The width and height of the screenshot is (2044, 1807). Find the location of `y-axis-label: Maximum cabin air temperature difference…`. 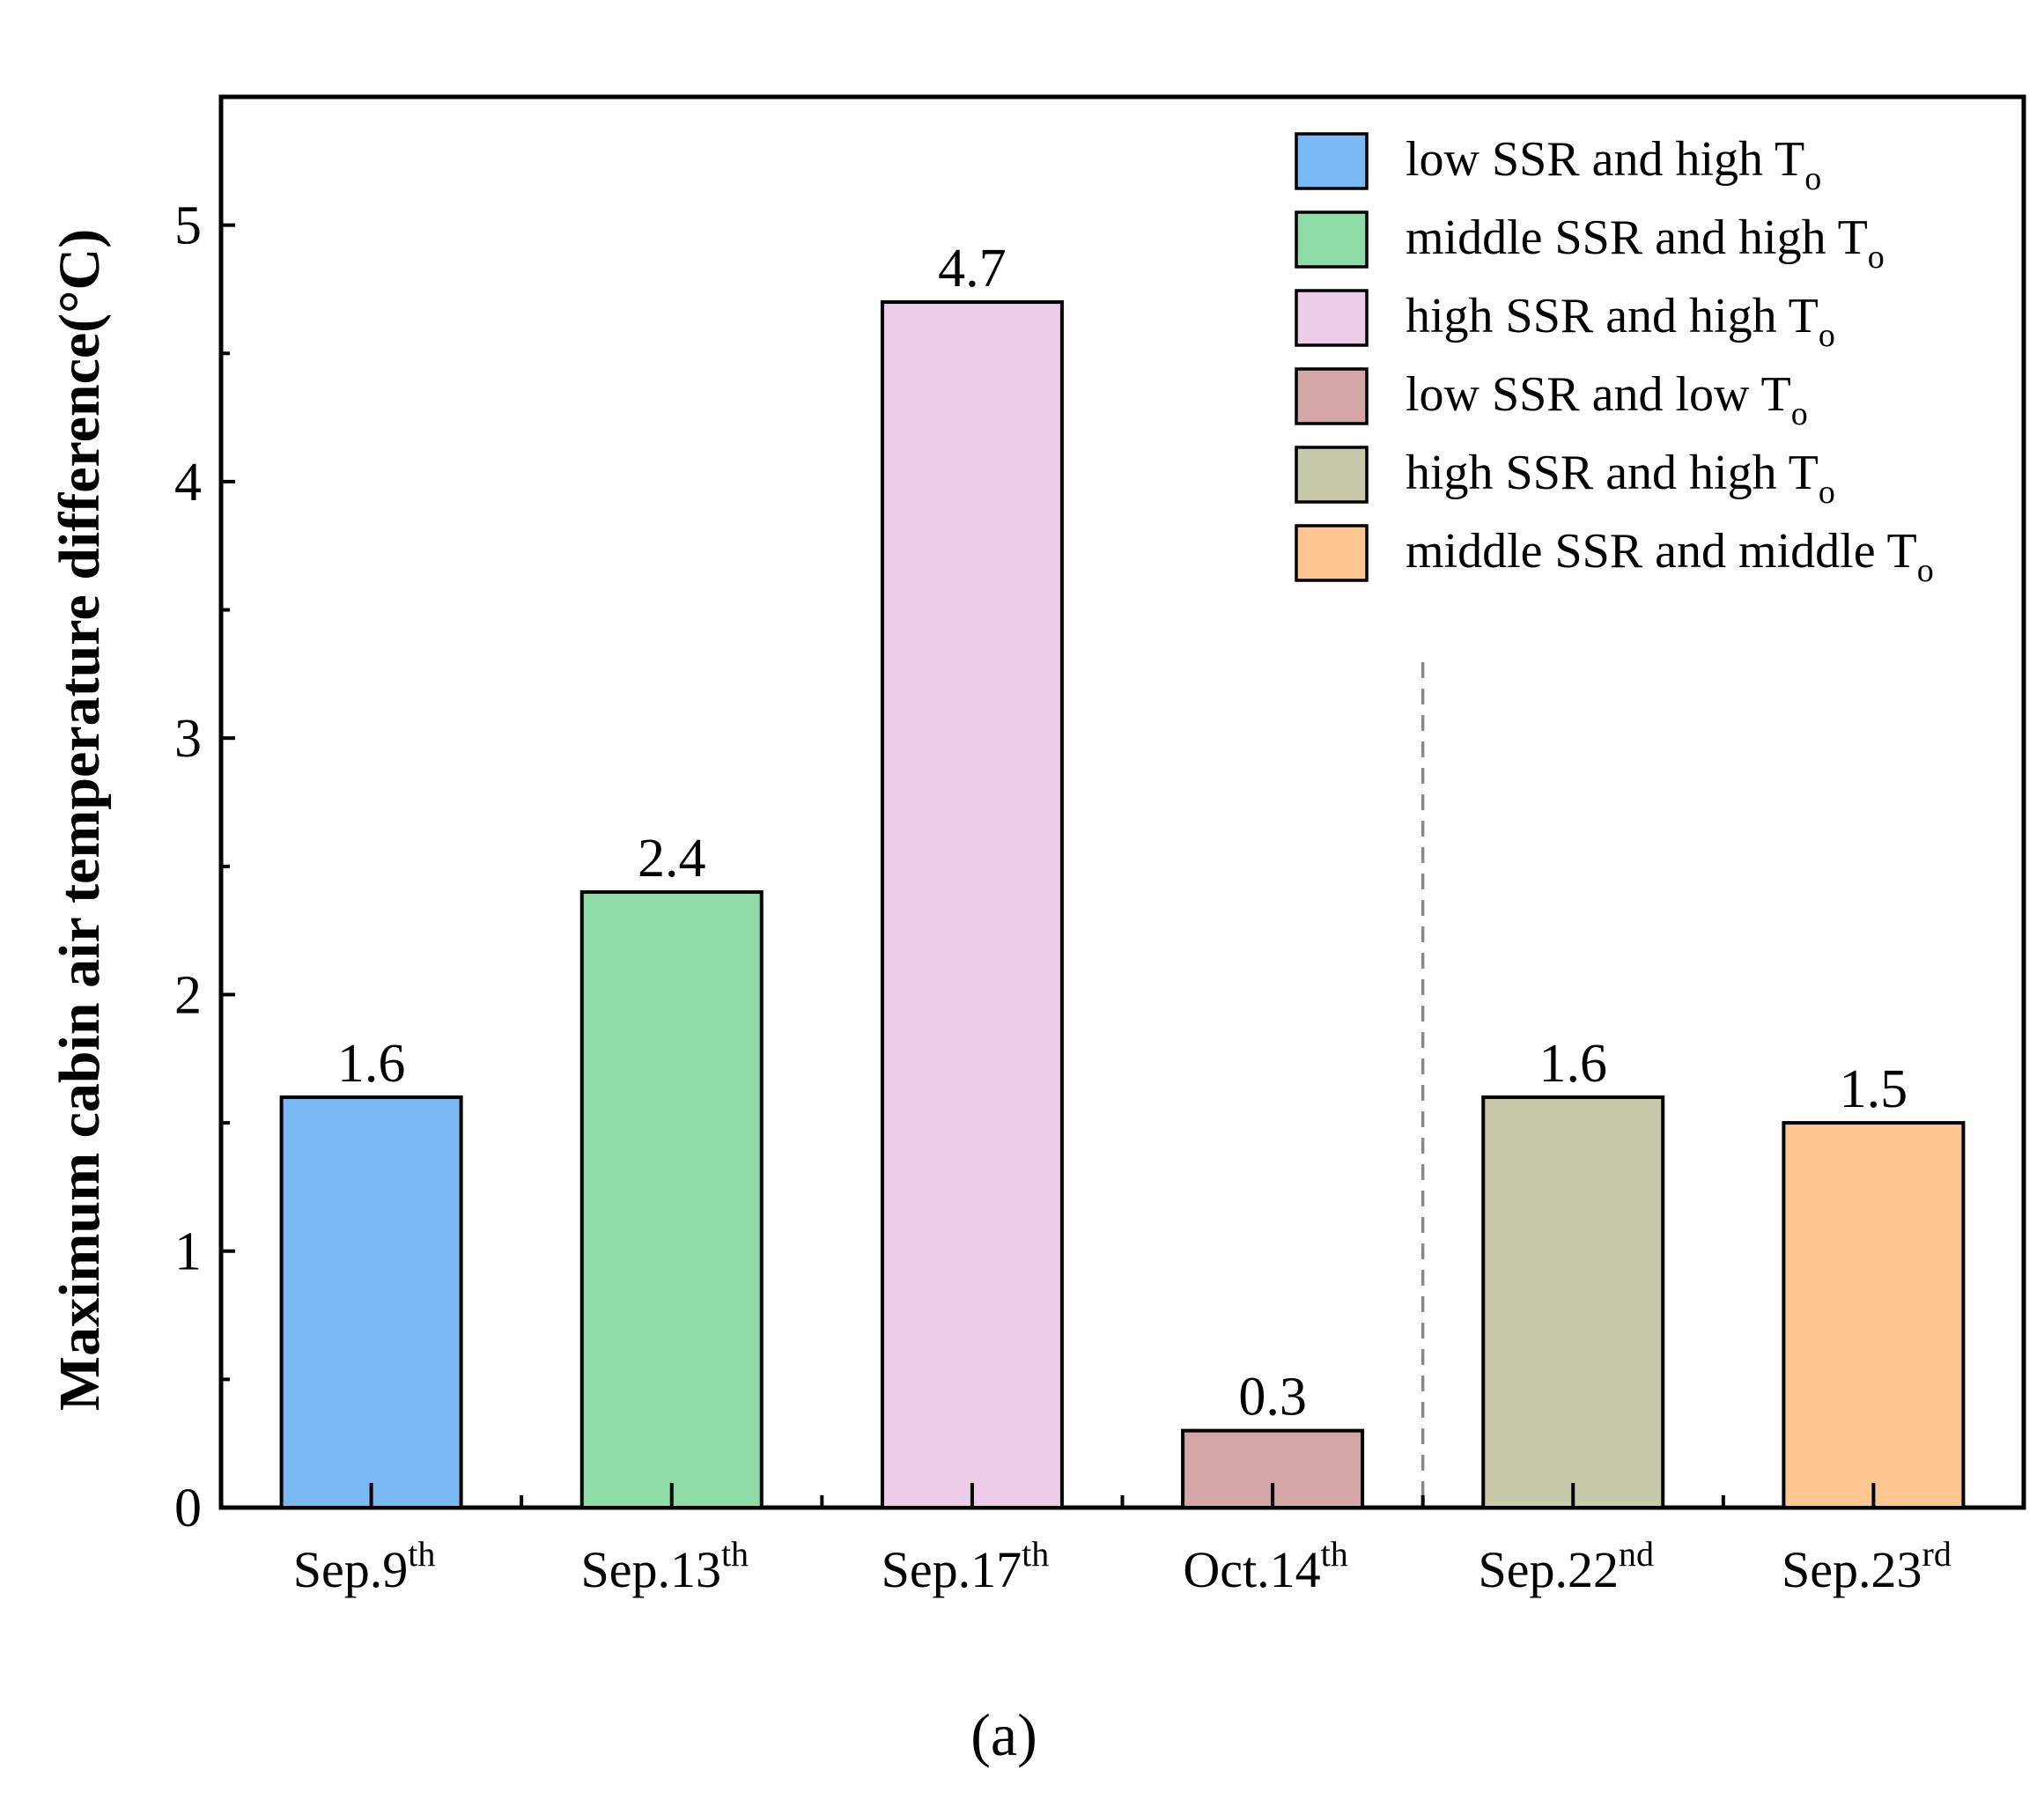

y-axis-label: Maximum cabin air temperature difference… is located at coordinates (80, 820).